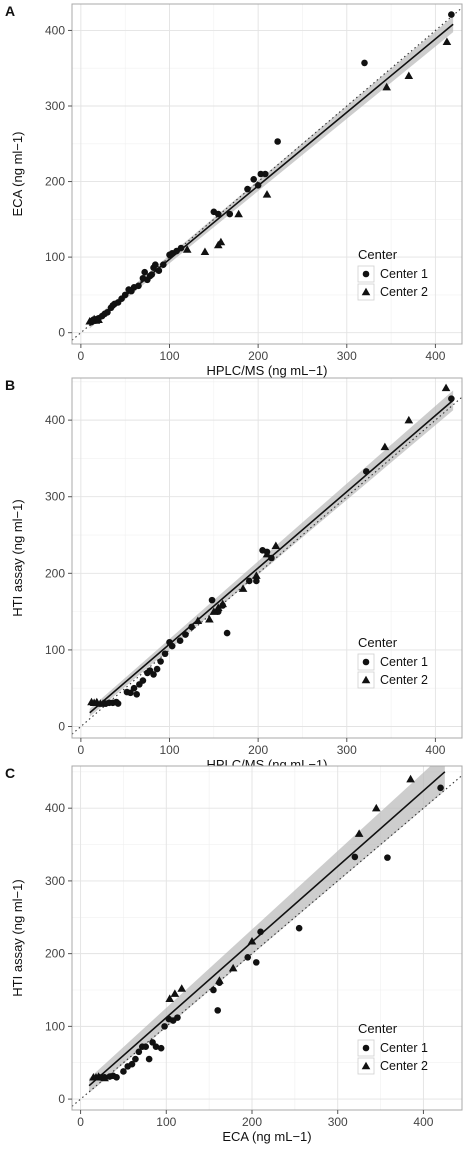 The width and height of the screenshot is (474, 1159). Describe the element at coordinates (10, 11) in the screenshot. I see `panel-label: A` at that location.